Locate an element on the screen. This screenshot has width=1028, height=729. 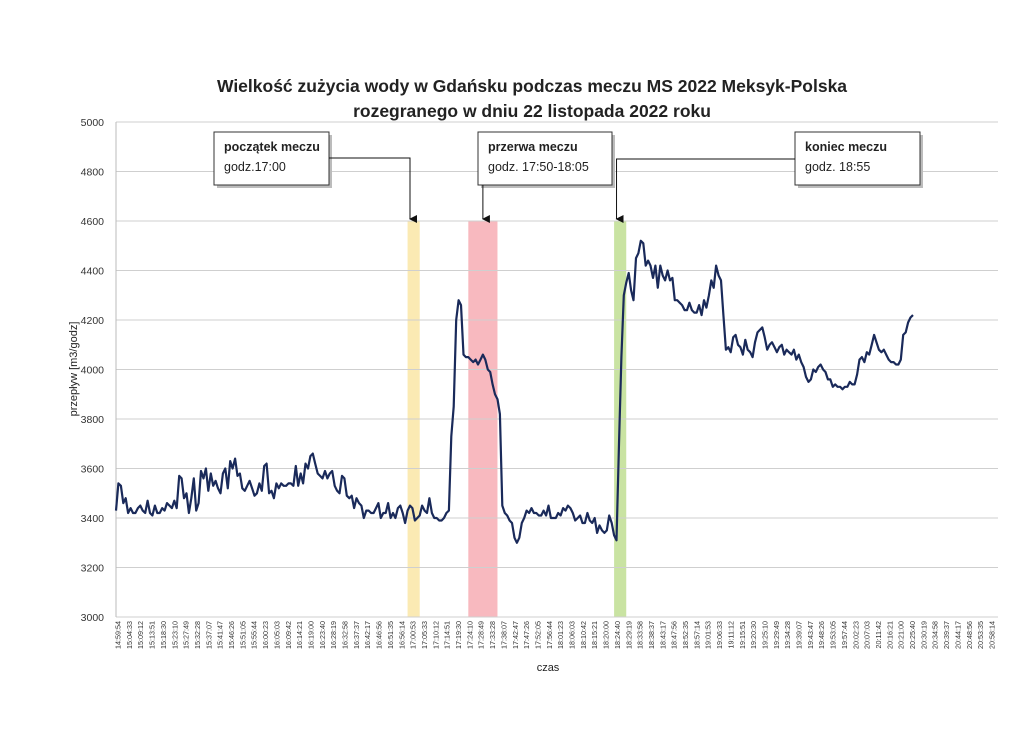
y-tick-label: 4000 is located at coordinates (93, 371).